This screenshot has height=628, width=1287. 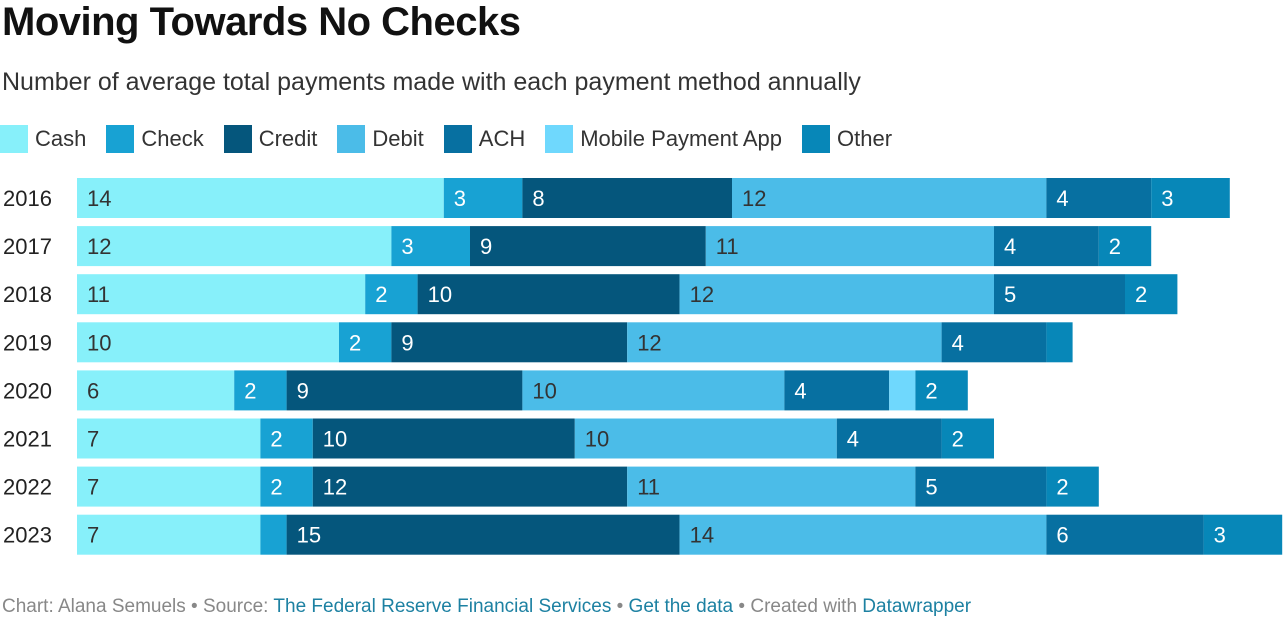 What do you see at coordinates (235, 606) in the screenshot?
I see `source-prefix: Source:` at bounding box center [235, 606].